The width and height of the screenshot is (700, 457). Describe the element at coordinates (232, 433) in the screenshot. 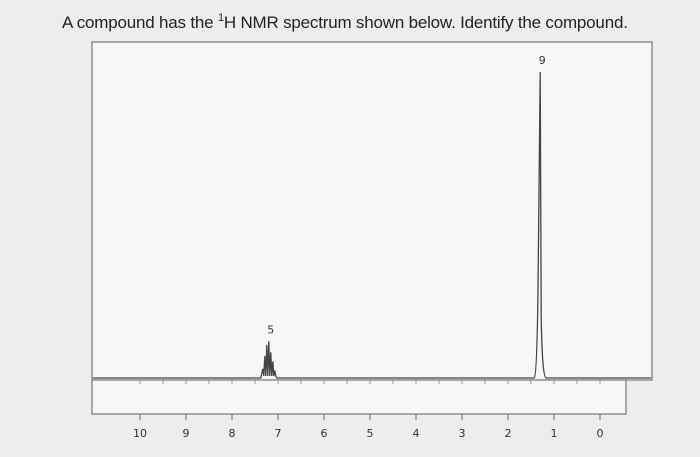

I see `x-tick-label: 8` at that location.